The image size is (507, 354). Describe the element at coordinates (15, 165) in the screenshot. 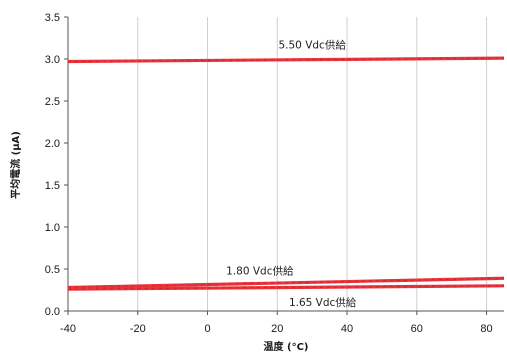

I see `y-axis-title: 平均電流 (μA)` at that location.